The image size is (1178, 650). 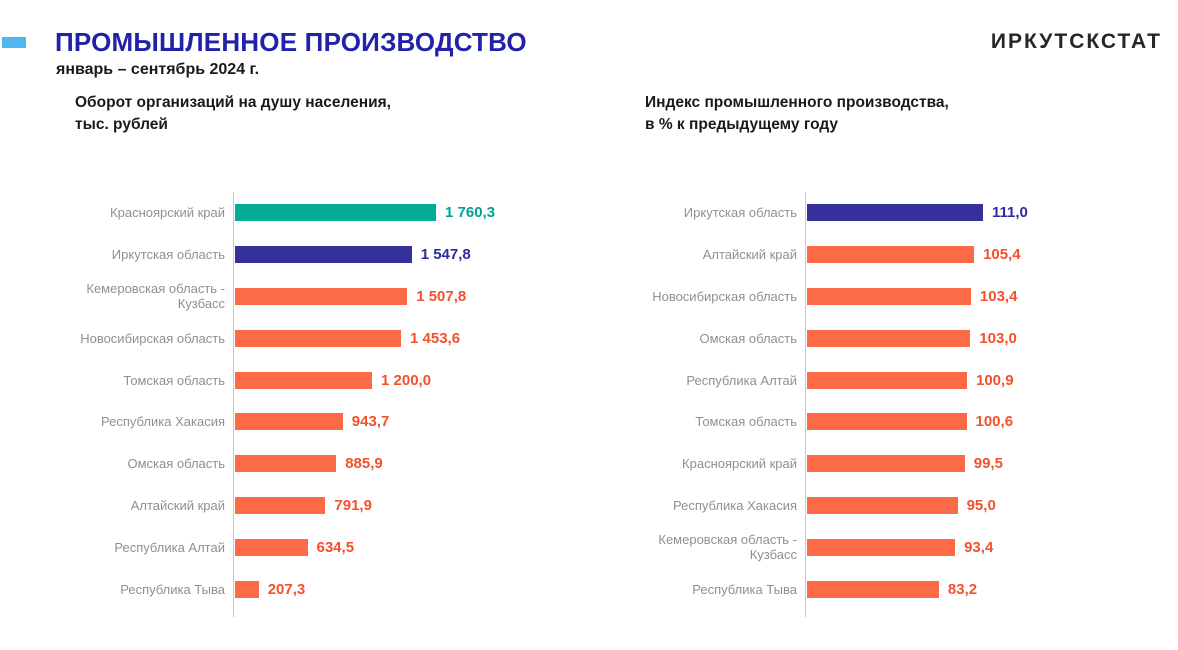 I want to click on bar-wrap: 634,5, so click(x=406, y=547).